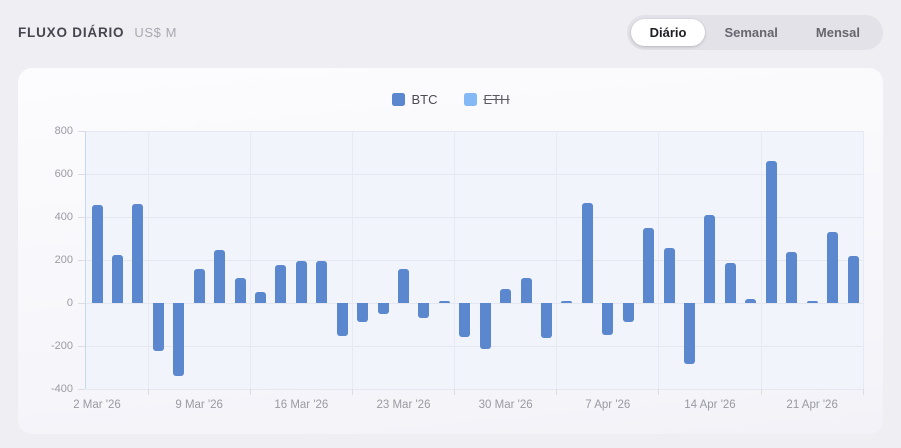 This screenshot has width=901, height=448. I want to click on chart-title: FLUXO DIÁRIO, so click(71, 32).